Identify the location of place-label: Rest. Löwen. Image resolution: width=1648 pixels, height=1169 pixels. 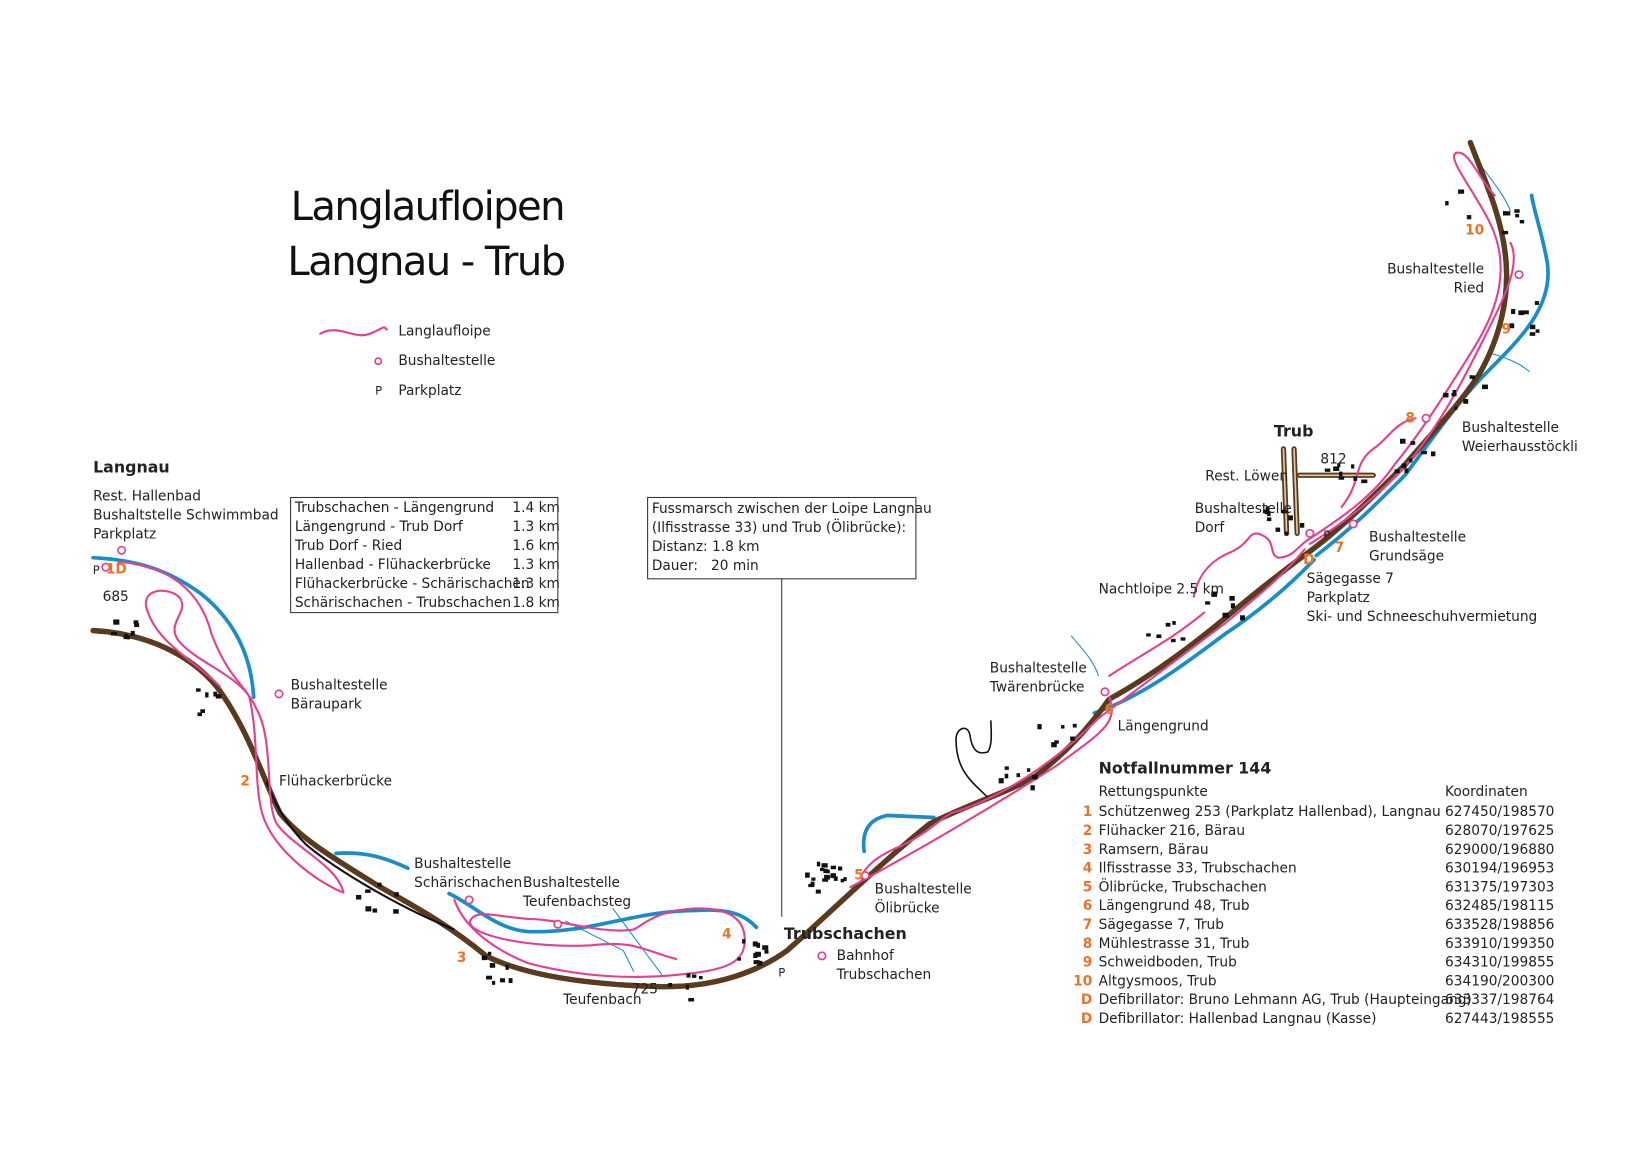
(1246, 476).